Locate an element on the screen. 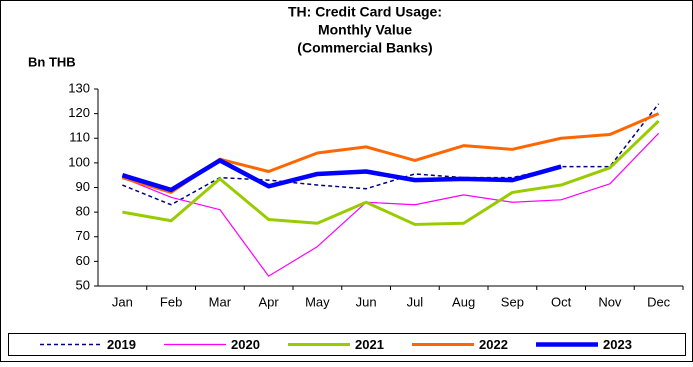  y-tick-label: 110 is located at coordinates (79, 137).